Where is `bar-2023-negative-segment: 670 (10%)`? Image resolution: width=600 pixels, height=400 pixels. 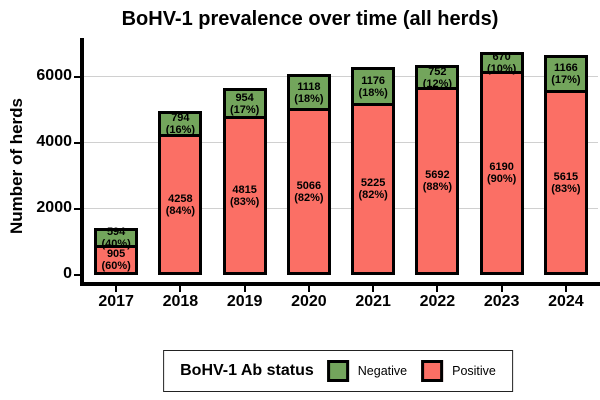 bar-2023-negative-segment: 670 (10%) is located at coordinates (501, 63).